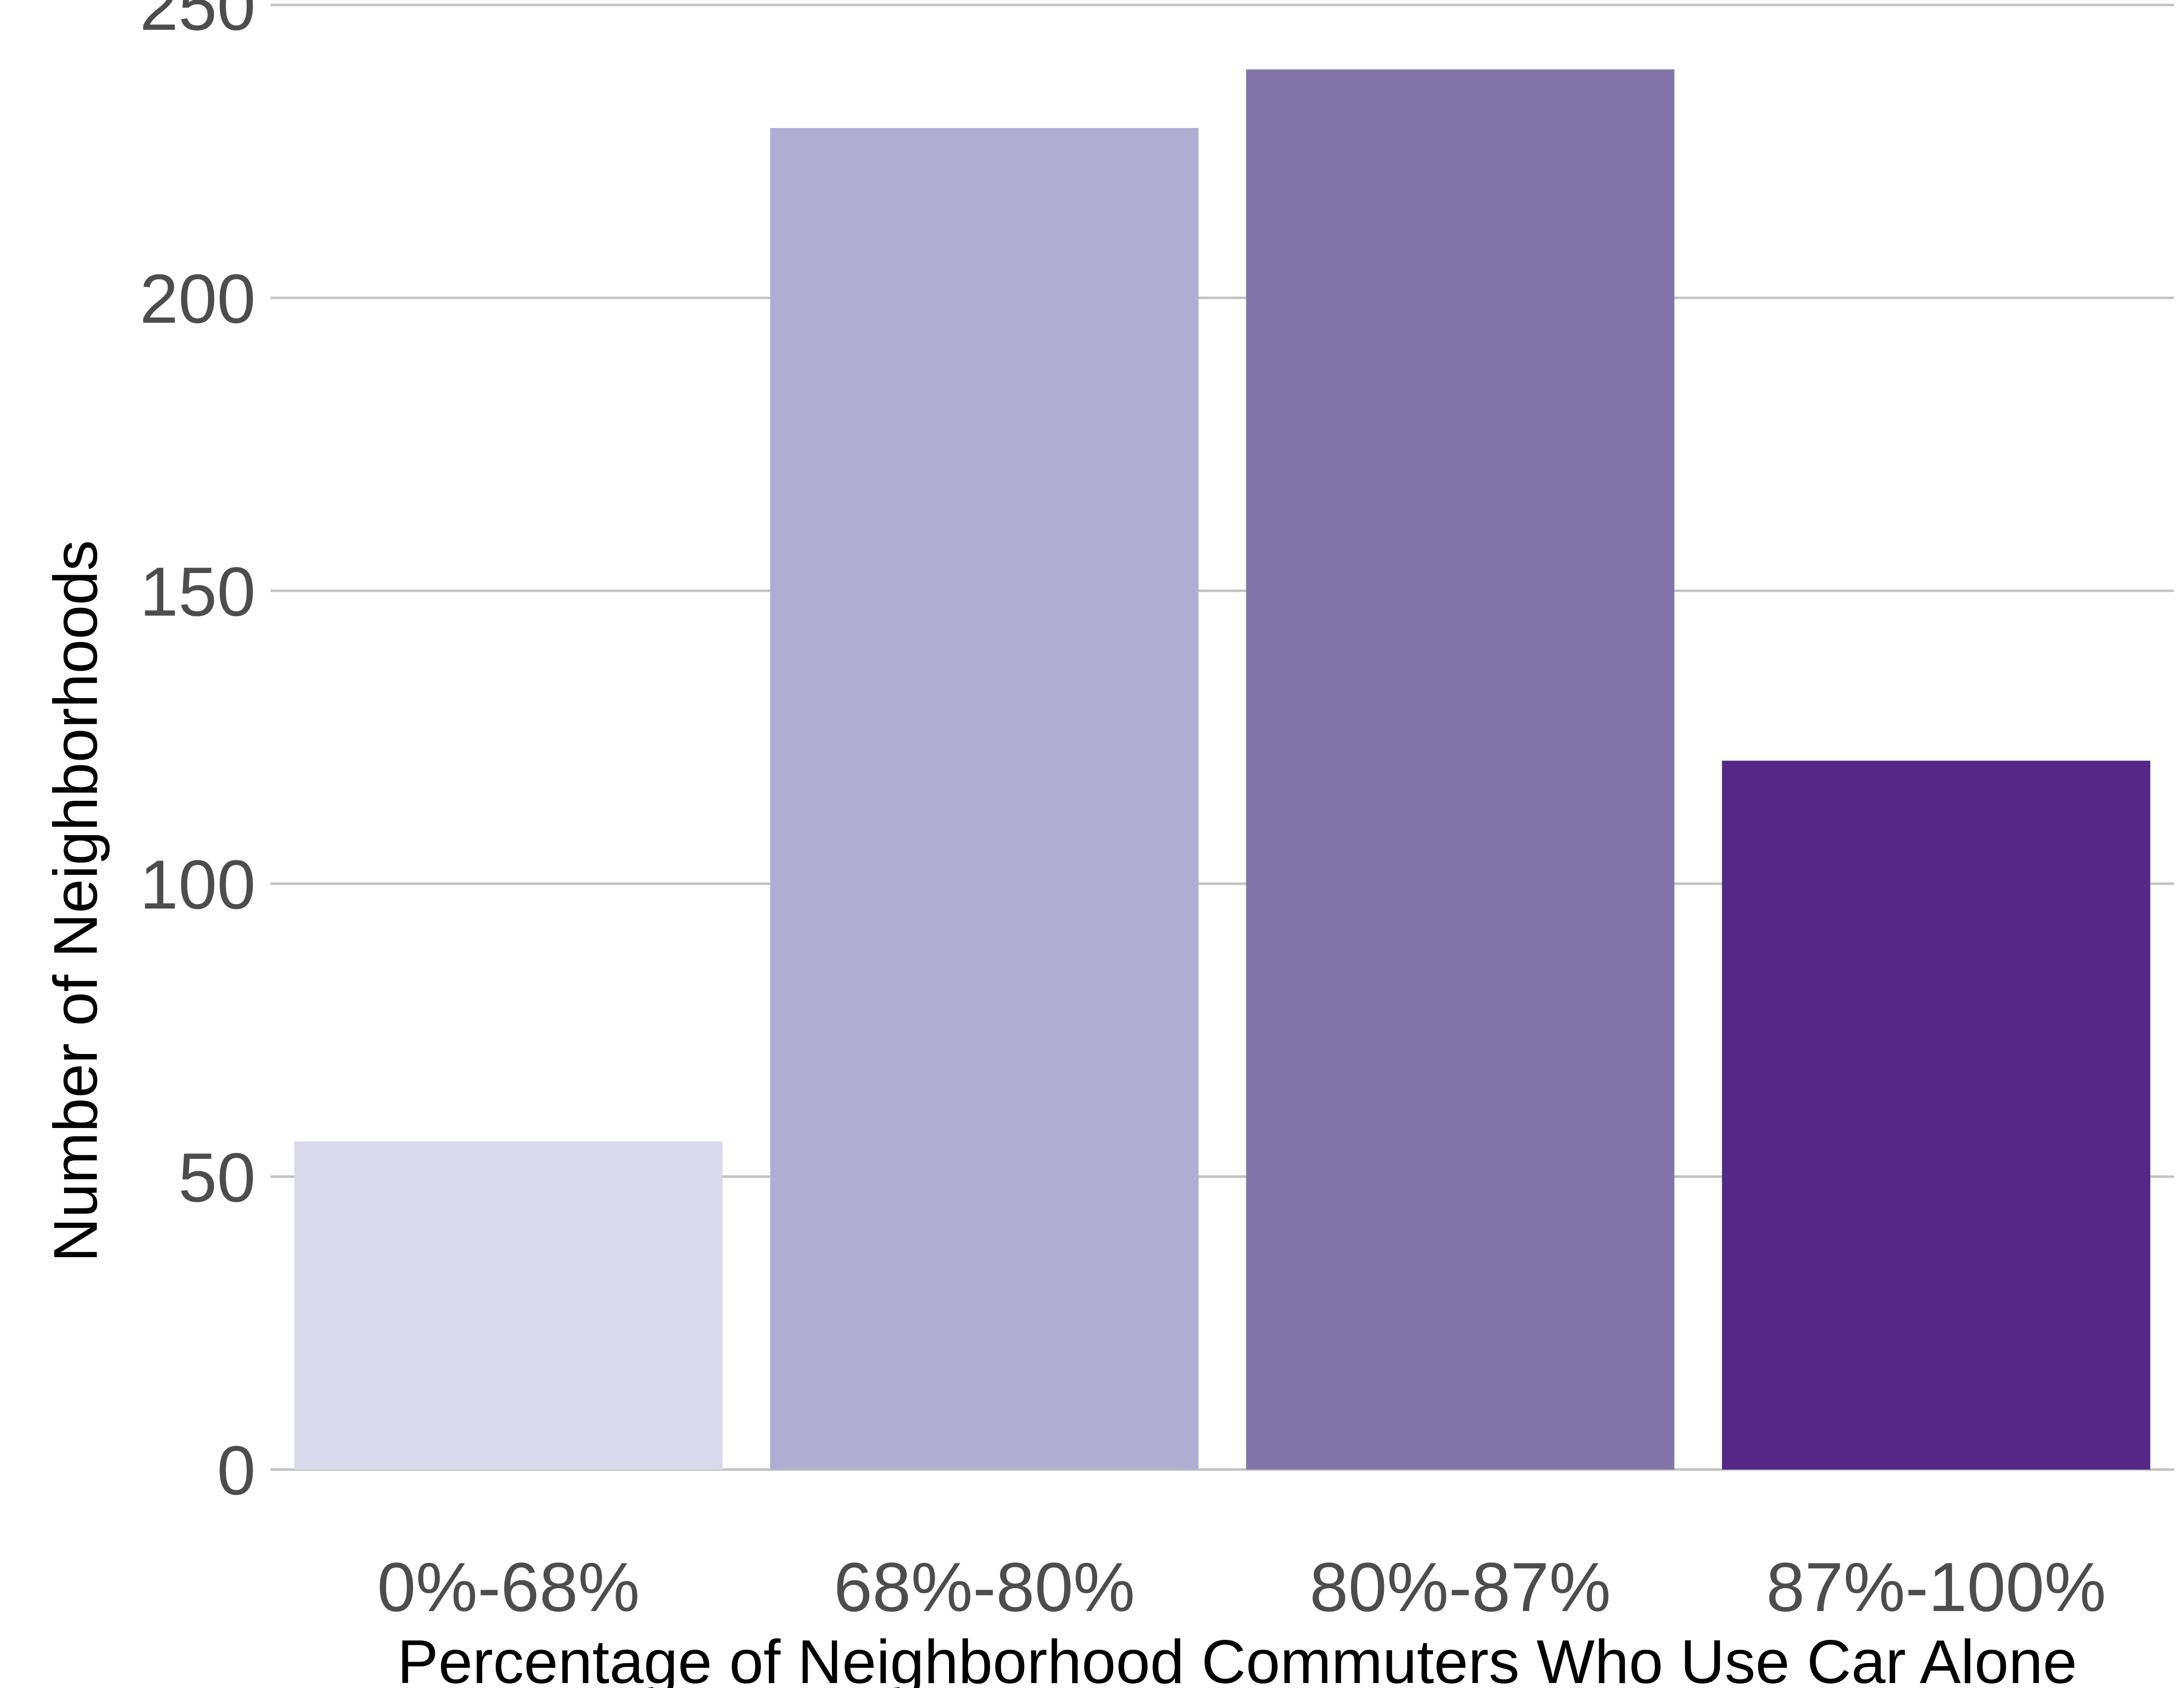  Describe the element at coordinates (76, 901) in the screenshot. I see `y-axis-title: Number of Neighborhoods` at that location.